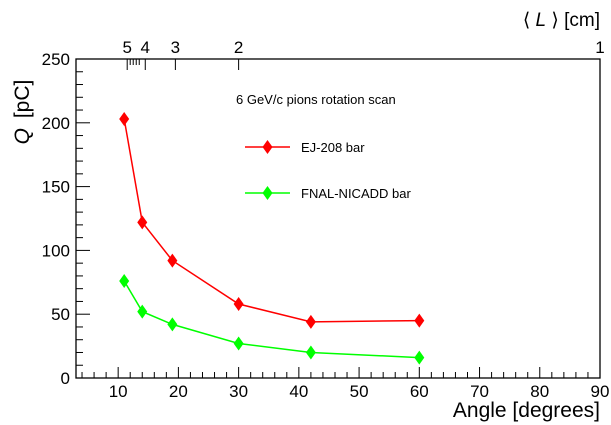 Image resolution: width=611 pixels, height=425 pixels. What do you see at coordinates (363, 54) in the screenshot?
I see `top-axis-ticks: 1 2 3 45` at bounding box center [363, 54].